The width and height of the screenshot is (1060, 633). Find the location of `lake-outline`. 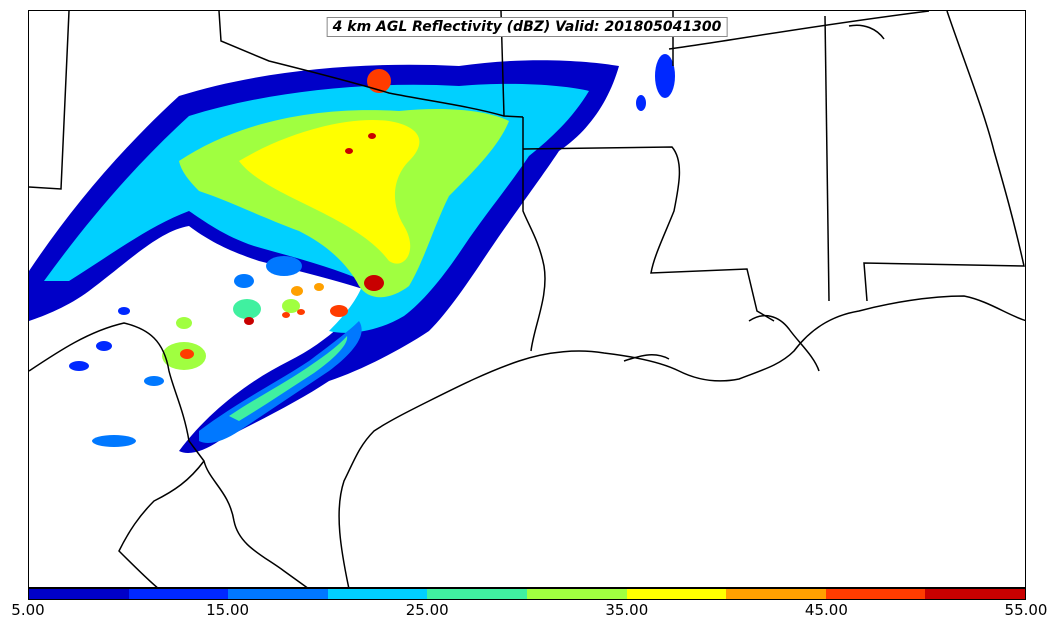

lake-outline is located at coordinates (866, 32).